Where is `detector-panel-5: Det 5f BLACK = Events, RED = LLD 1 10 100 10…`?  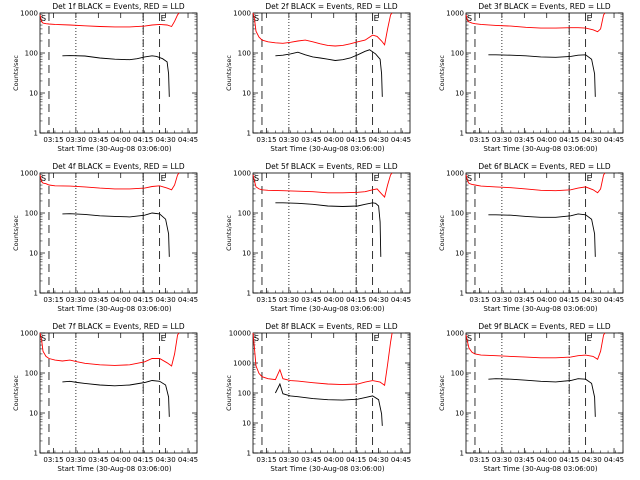
detector-panel-5: Det 5f BLACK = Events, RED = LLD 1 10 100 10… is located at coordinates (318, 237).